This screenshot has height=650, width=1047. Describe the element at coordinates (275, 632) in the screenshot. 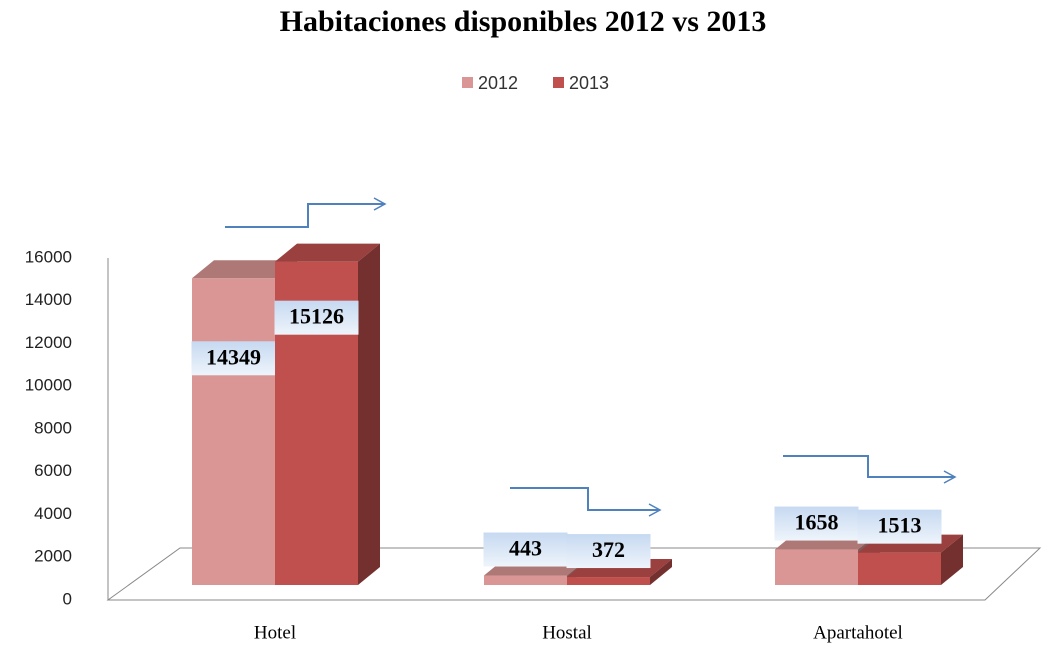

I see `x-tick-label: Hotel` at that location.